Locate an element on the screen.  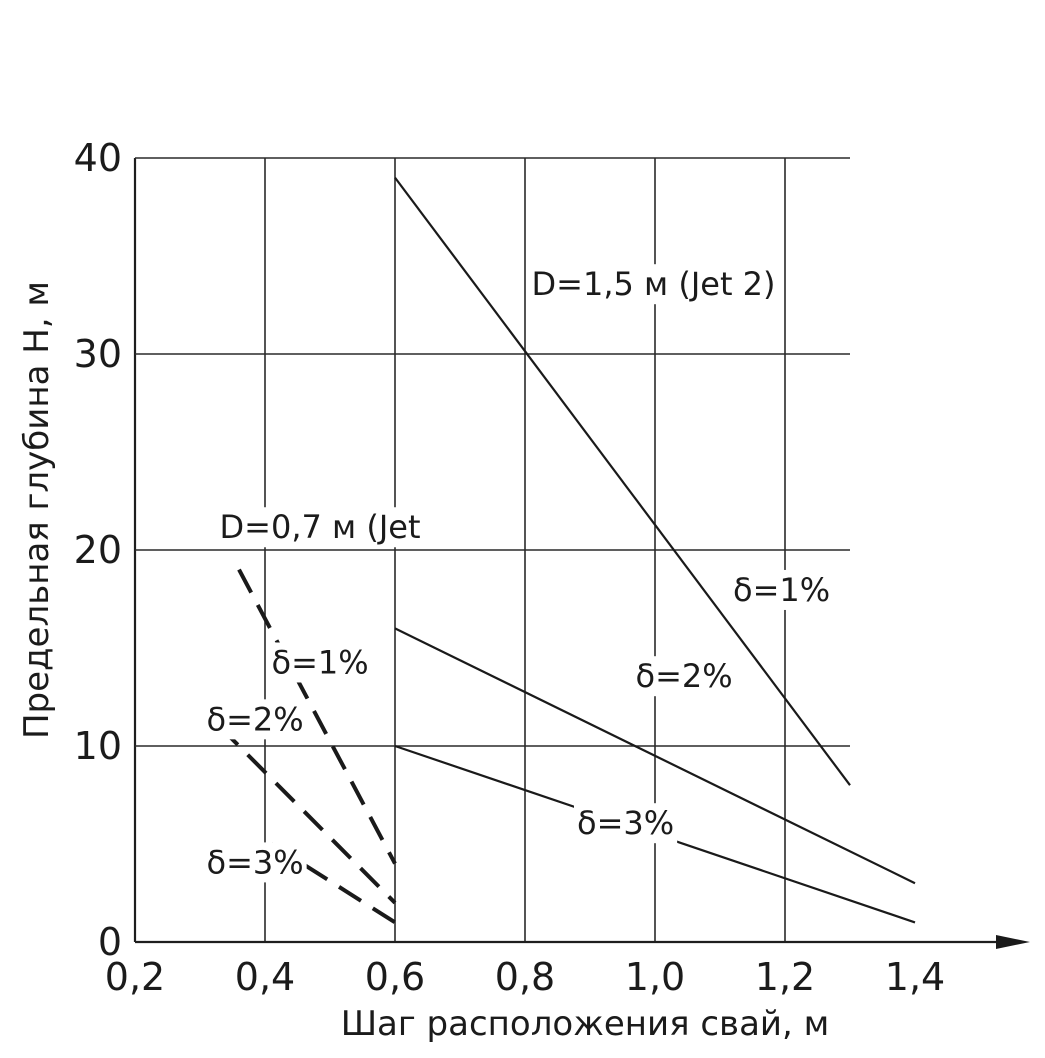
x-tick-label: 0,6 is located at coordinates (395, 977).